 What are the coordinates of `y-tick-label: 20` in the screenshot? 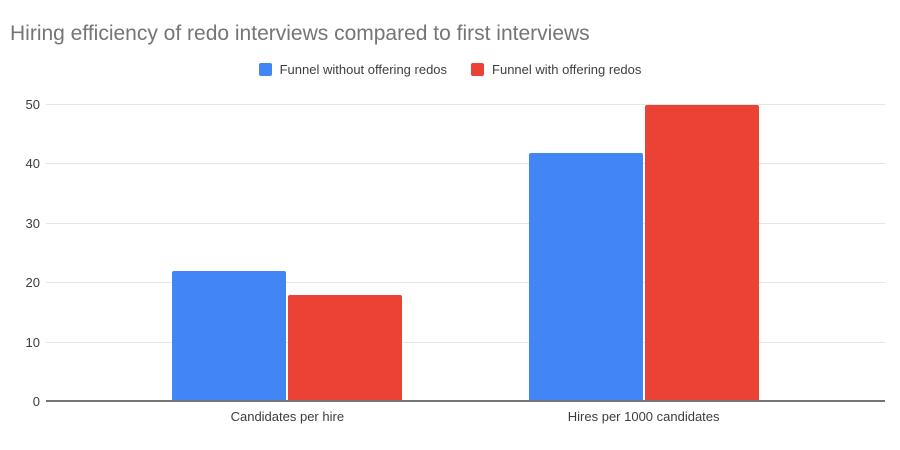 It's located at (32, 283).